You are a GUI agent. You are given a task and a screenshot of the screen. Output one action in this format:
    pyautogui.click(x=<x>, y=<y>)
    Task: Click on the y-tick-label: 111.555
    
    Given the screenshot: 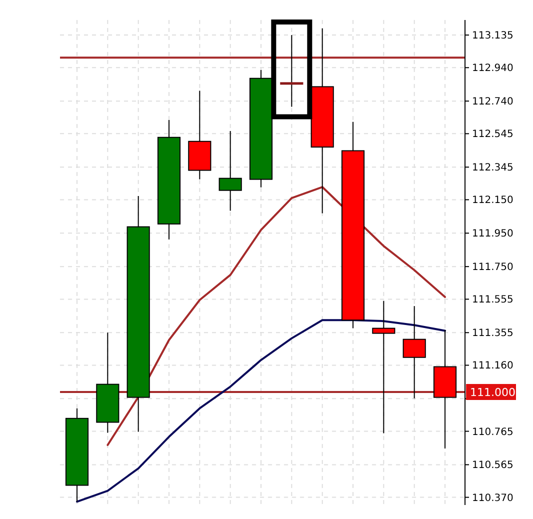 What is the action you would take?
    pyautogui.click(x=493, y=300)
    